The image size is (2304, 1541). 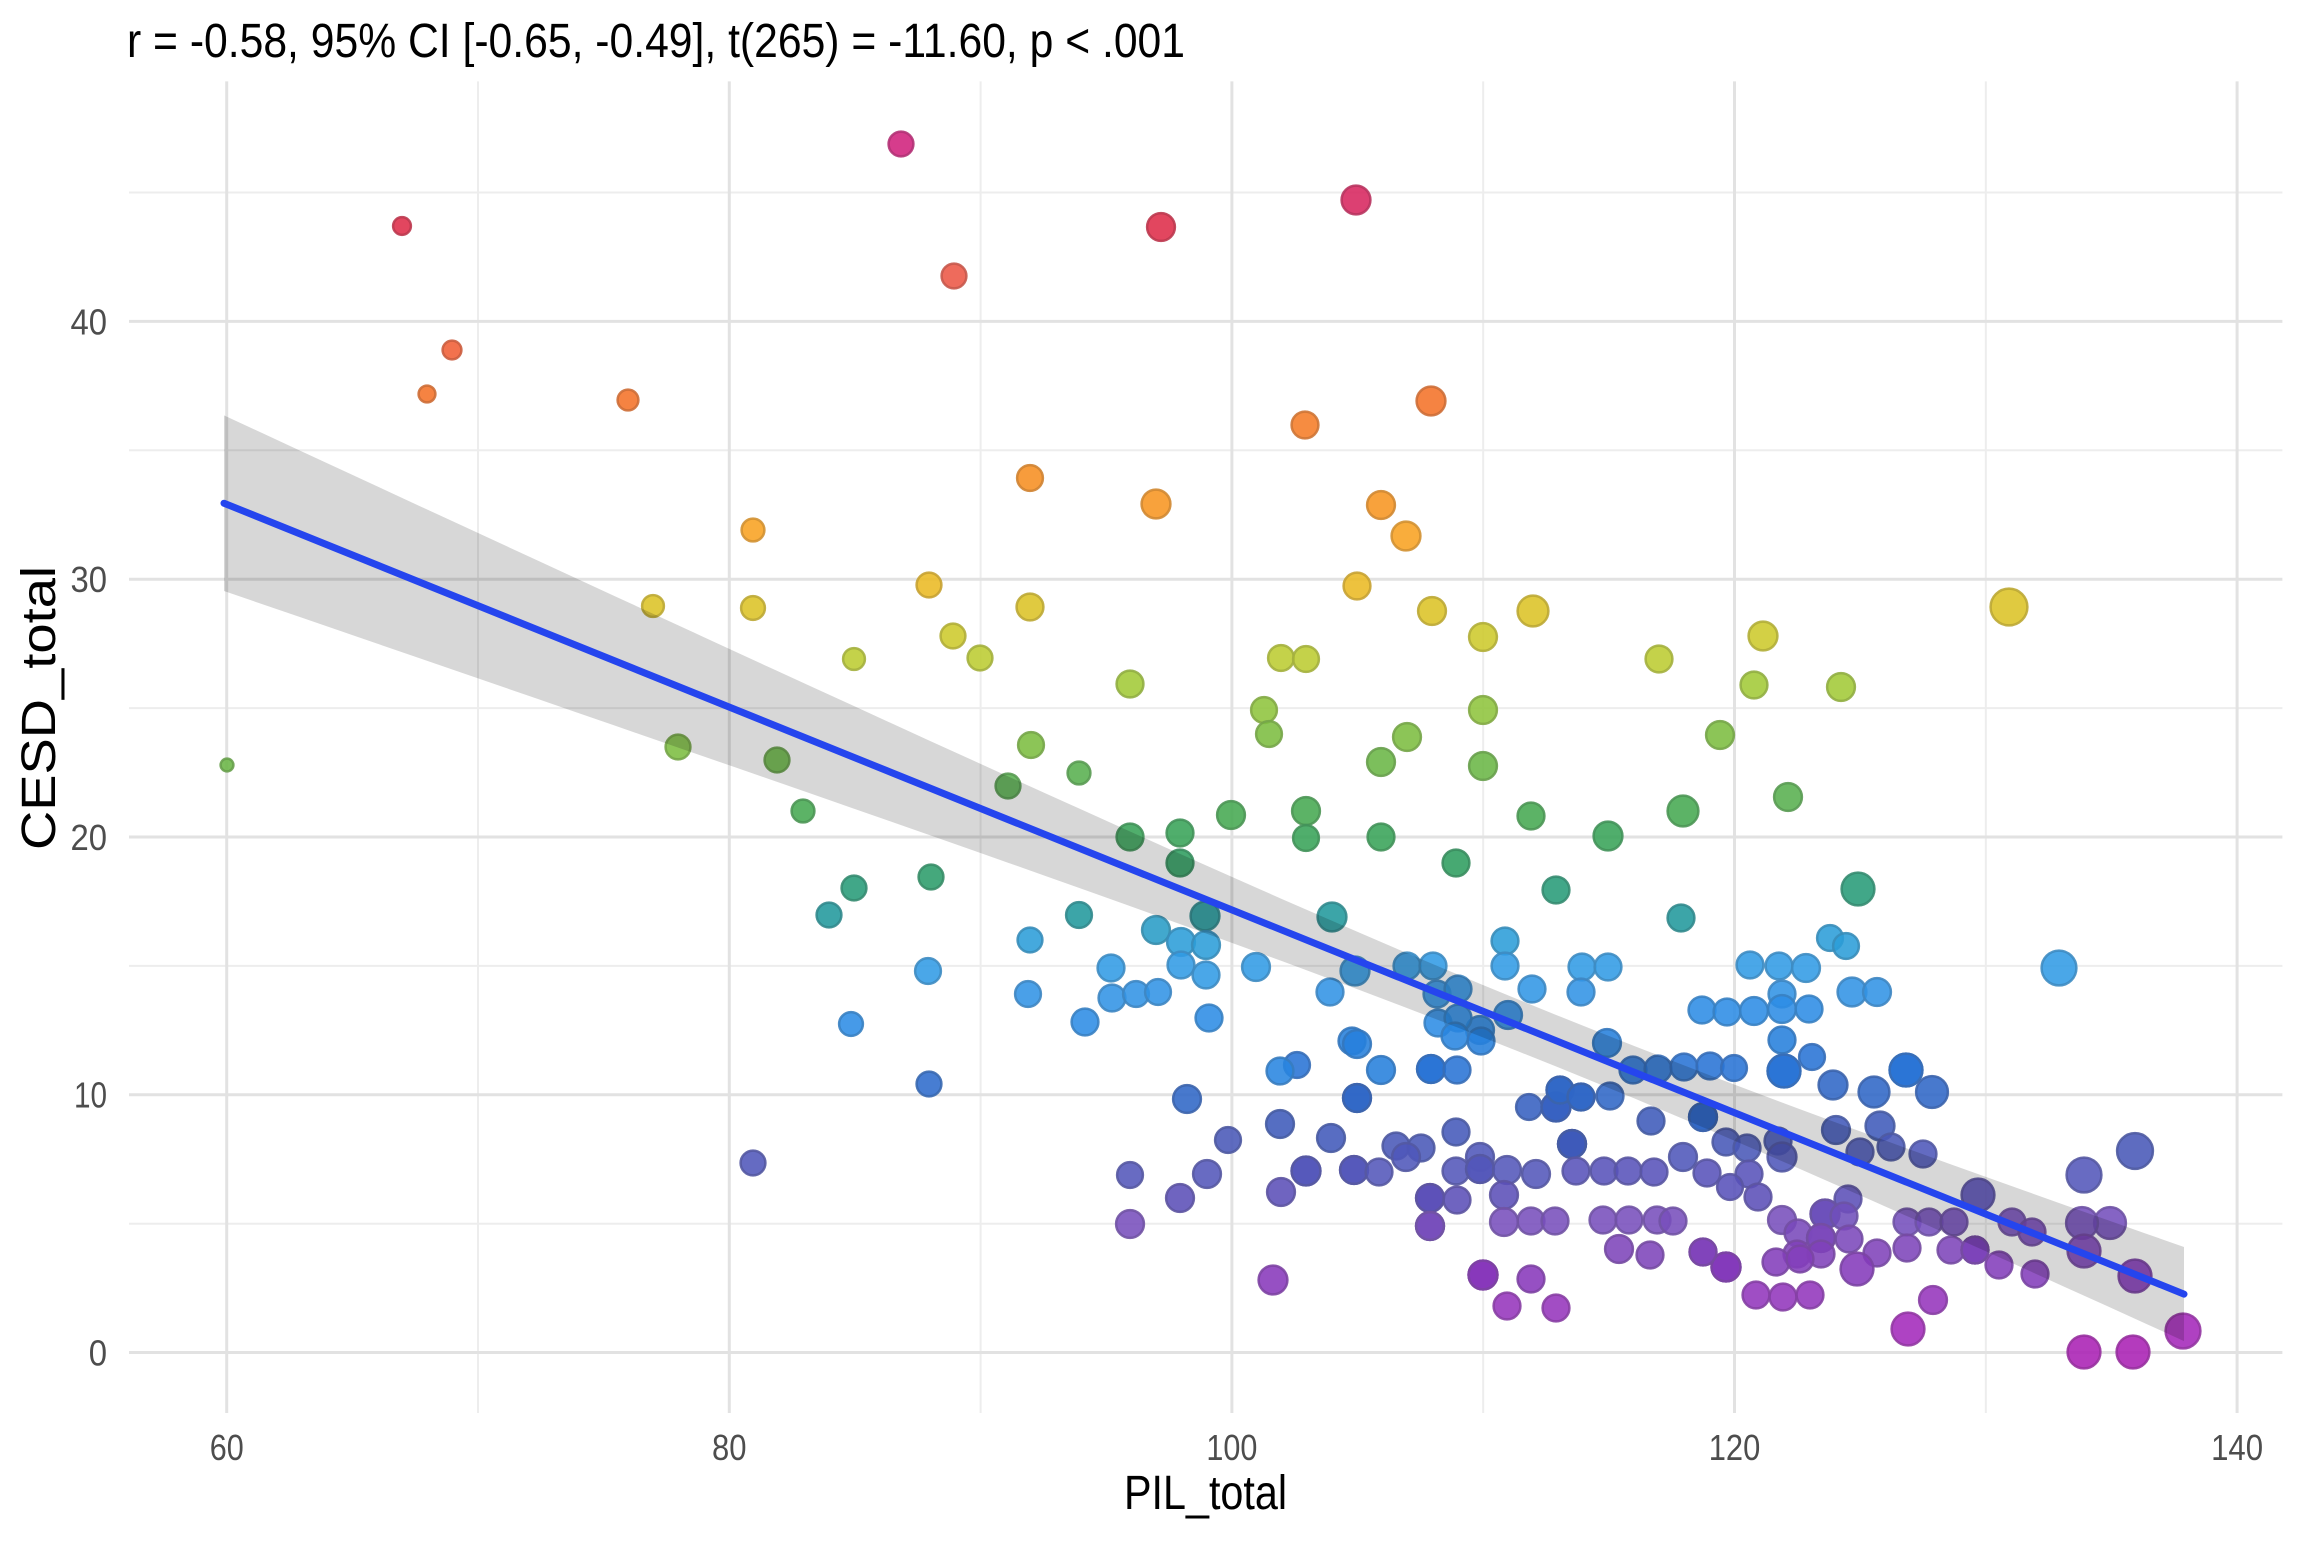 What do you see at coordinates (89, 579) in the screenshot?
I see `svg-text: 30` at bounding box center [89, 579].